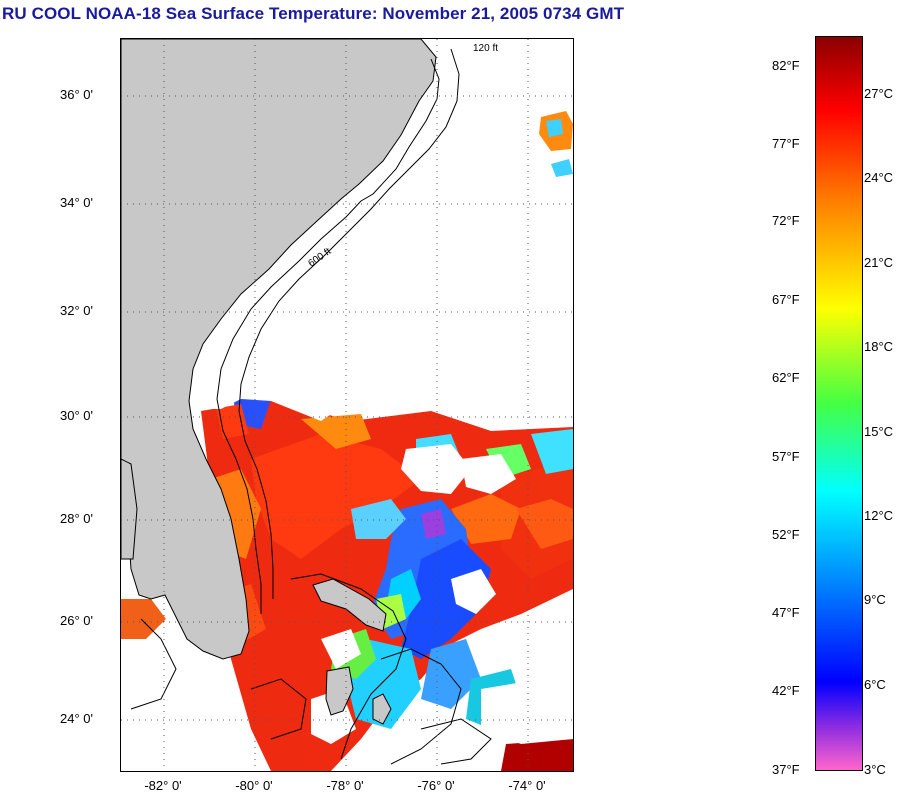 The width and height of the screenshot is (905, 801). What do you see at coordinates (839, 403) in the screenshot?
I see `sst-colorbar` at bounding box center [839, 403].